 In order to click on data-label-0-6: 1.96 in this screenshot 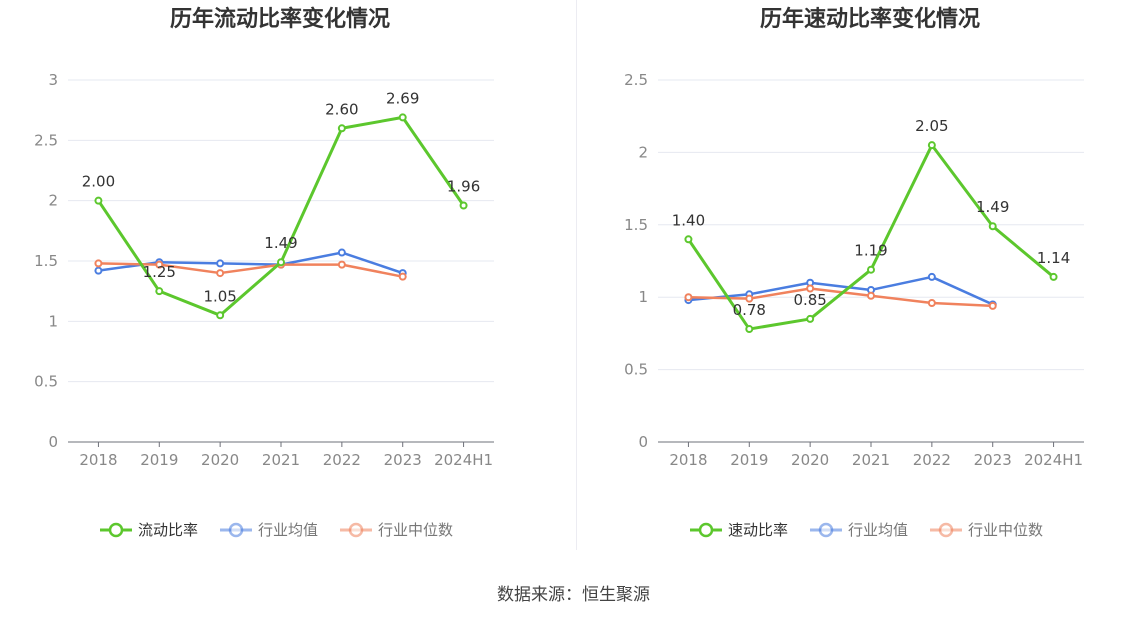, I will do `click(463, 186)`.